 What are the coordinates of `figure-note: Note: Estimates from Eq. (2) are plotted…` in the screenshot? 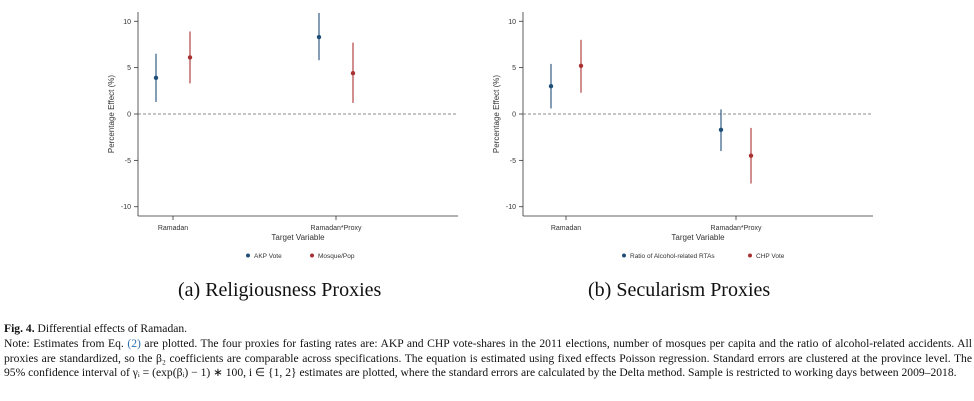 It's located at (488, 358).